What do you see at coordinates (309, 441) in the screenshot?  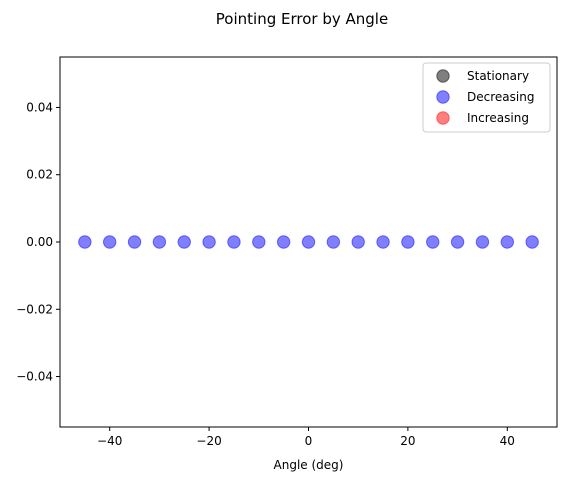 I see `x-tick-label: 0` at bounding box center [309, 441].